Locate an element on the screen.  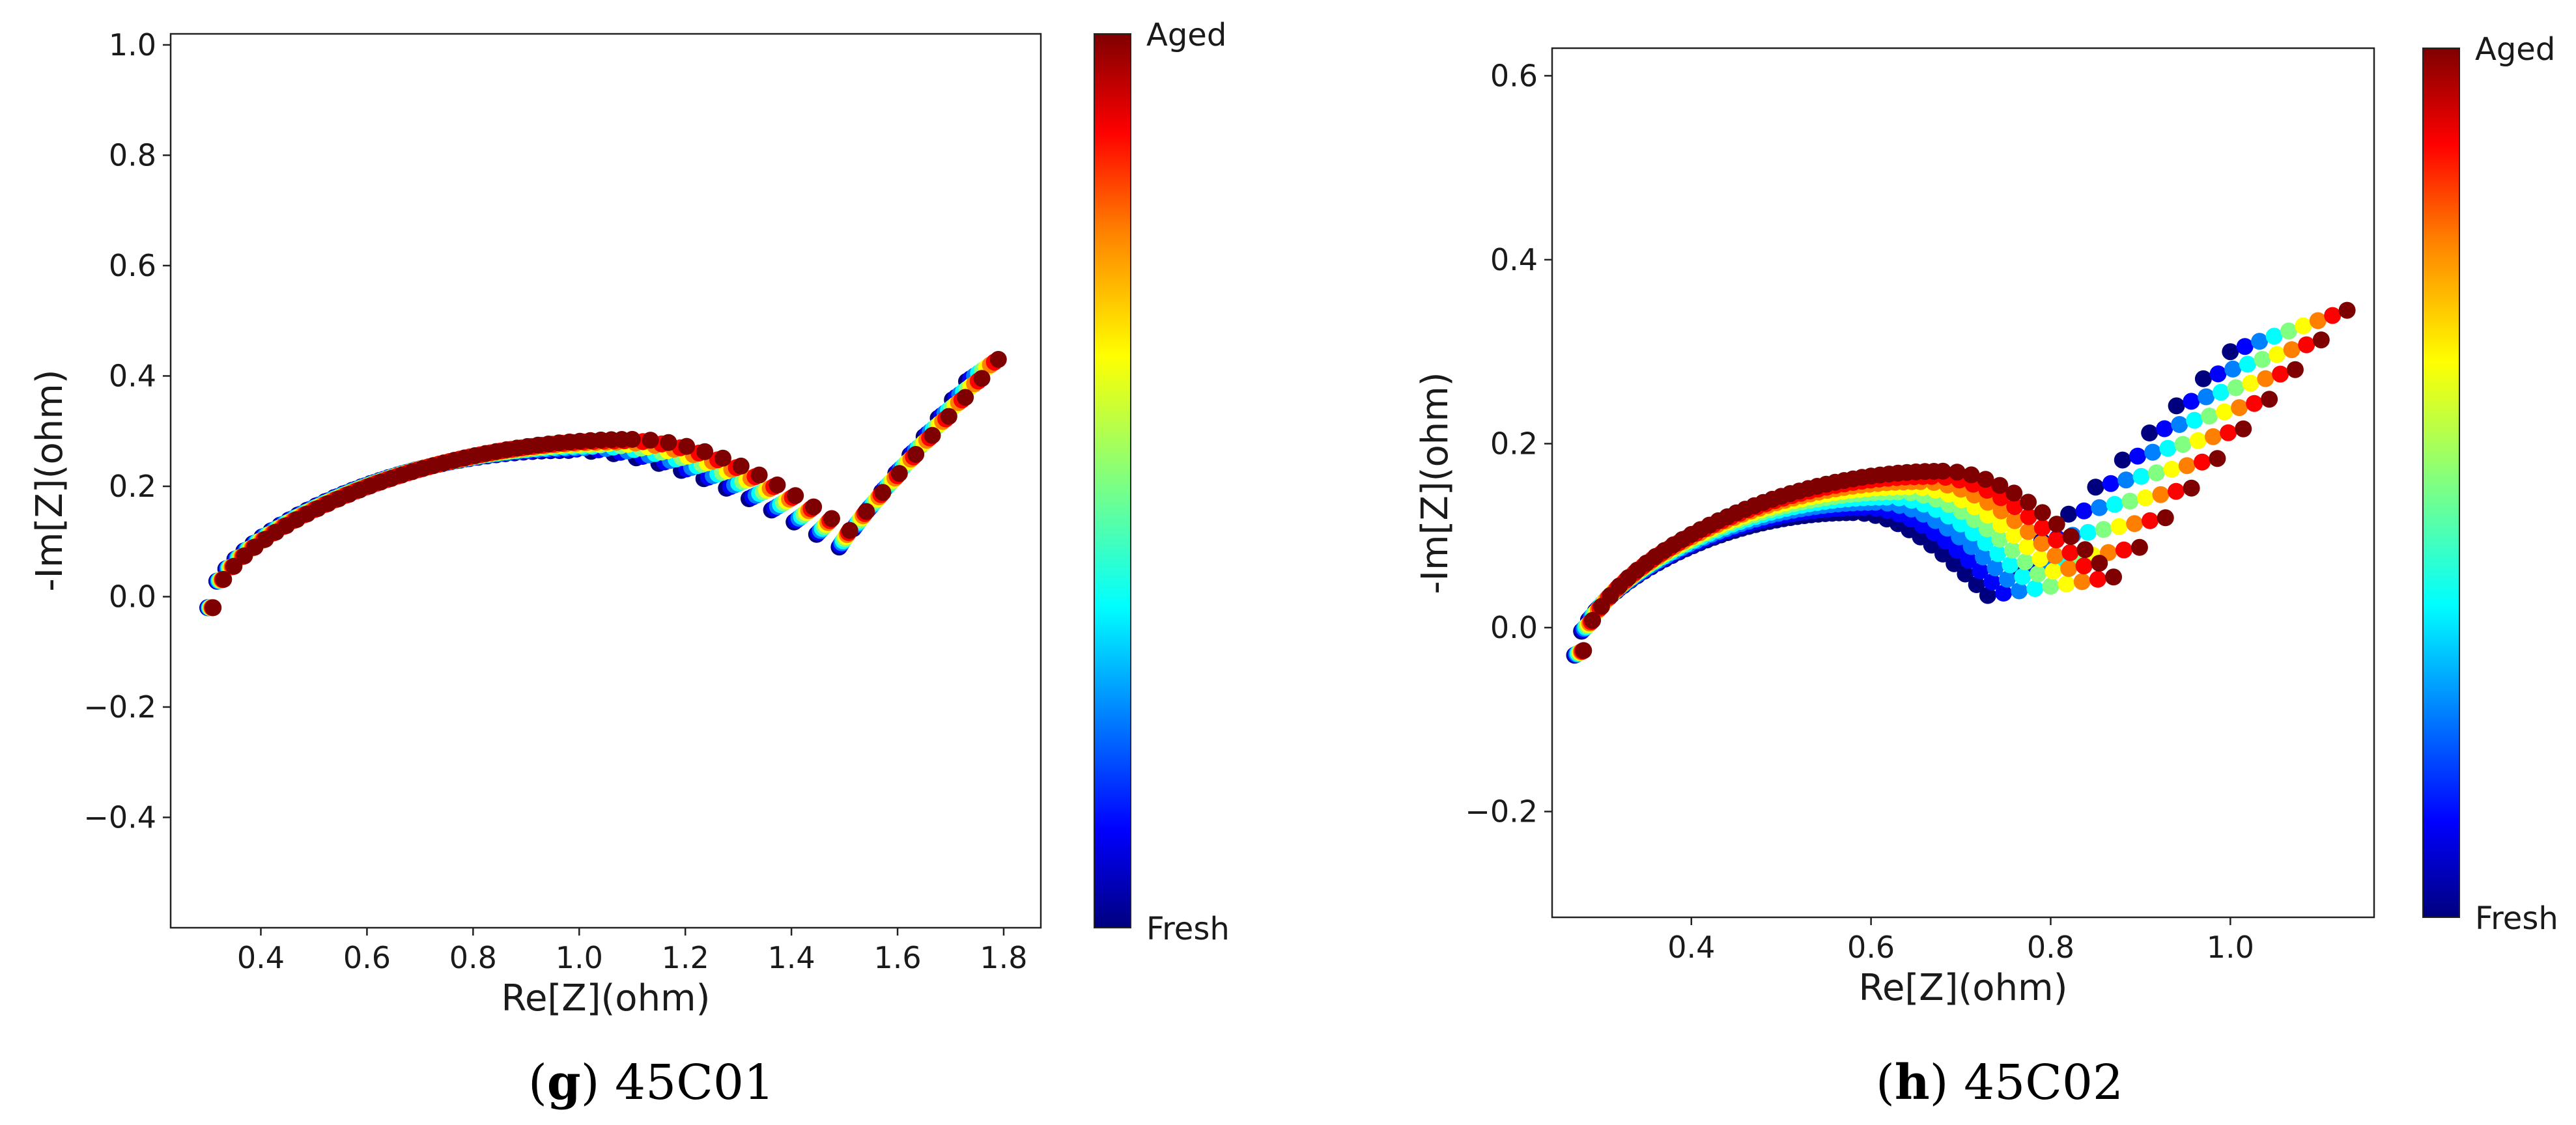
panel-h-y-ticks: −0.2 0.0 0.2 0.4 0.6 is located at coordinates (1508, 443).